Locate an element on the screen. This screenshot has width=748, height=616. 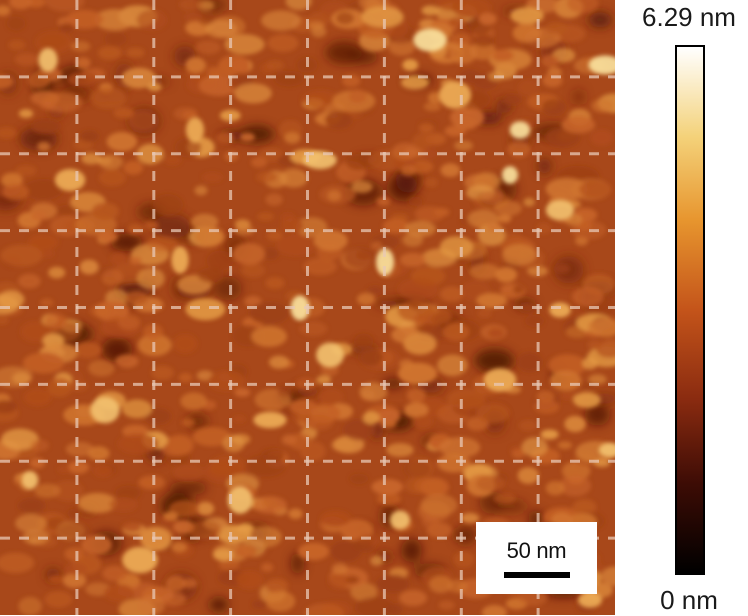
scale-bar-box: 50 nm is located at coordinates (536, 558).